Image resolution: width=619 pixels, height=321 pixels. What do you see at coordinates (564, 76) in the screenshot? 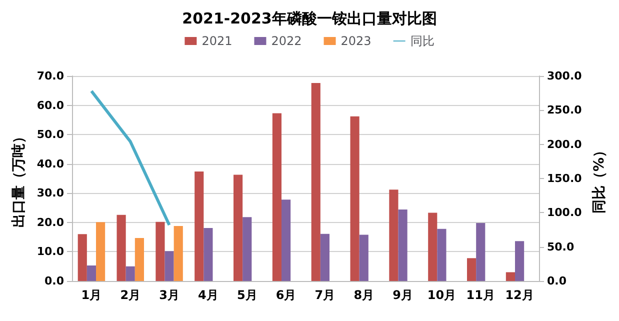
I see `y2-tick-label: 300.0` at bounding box center [564, 76].